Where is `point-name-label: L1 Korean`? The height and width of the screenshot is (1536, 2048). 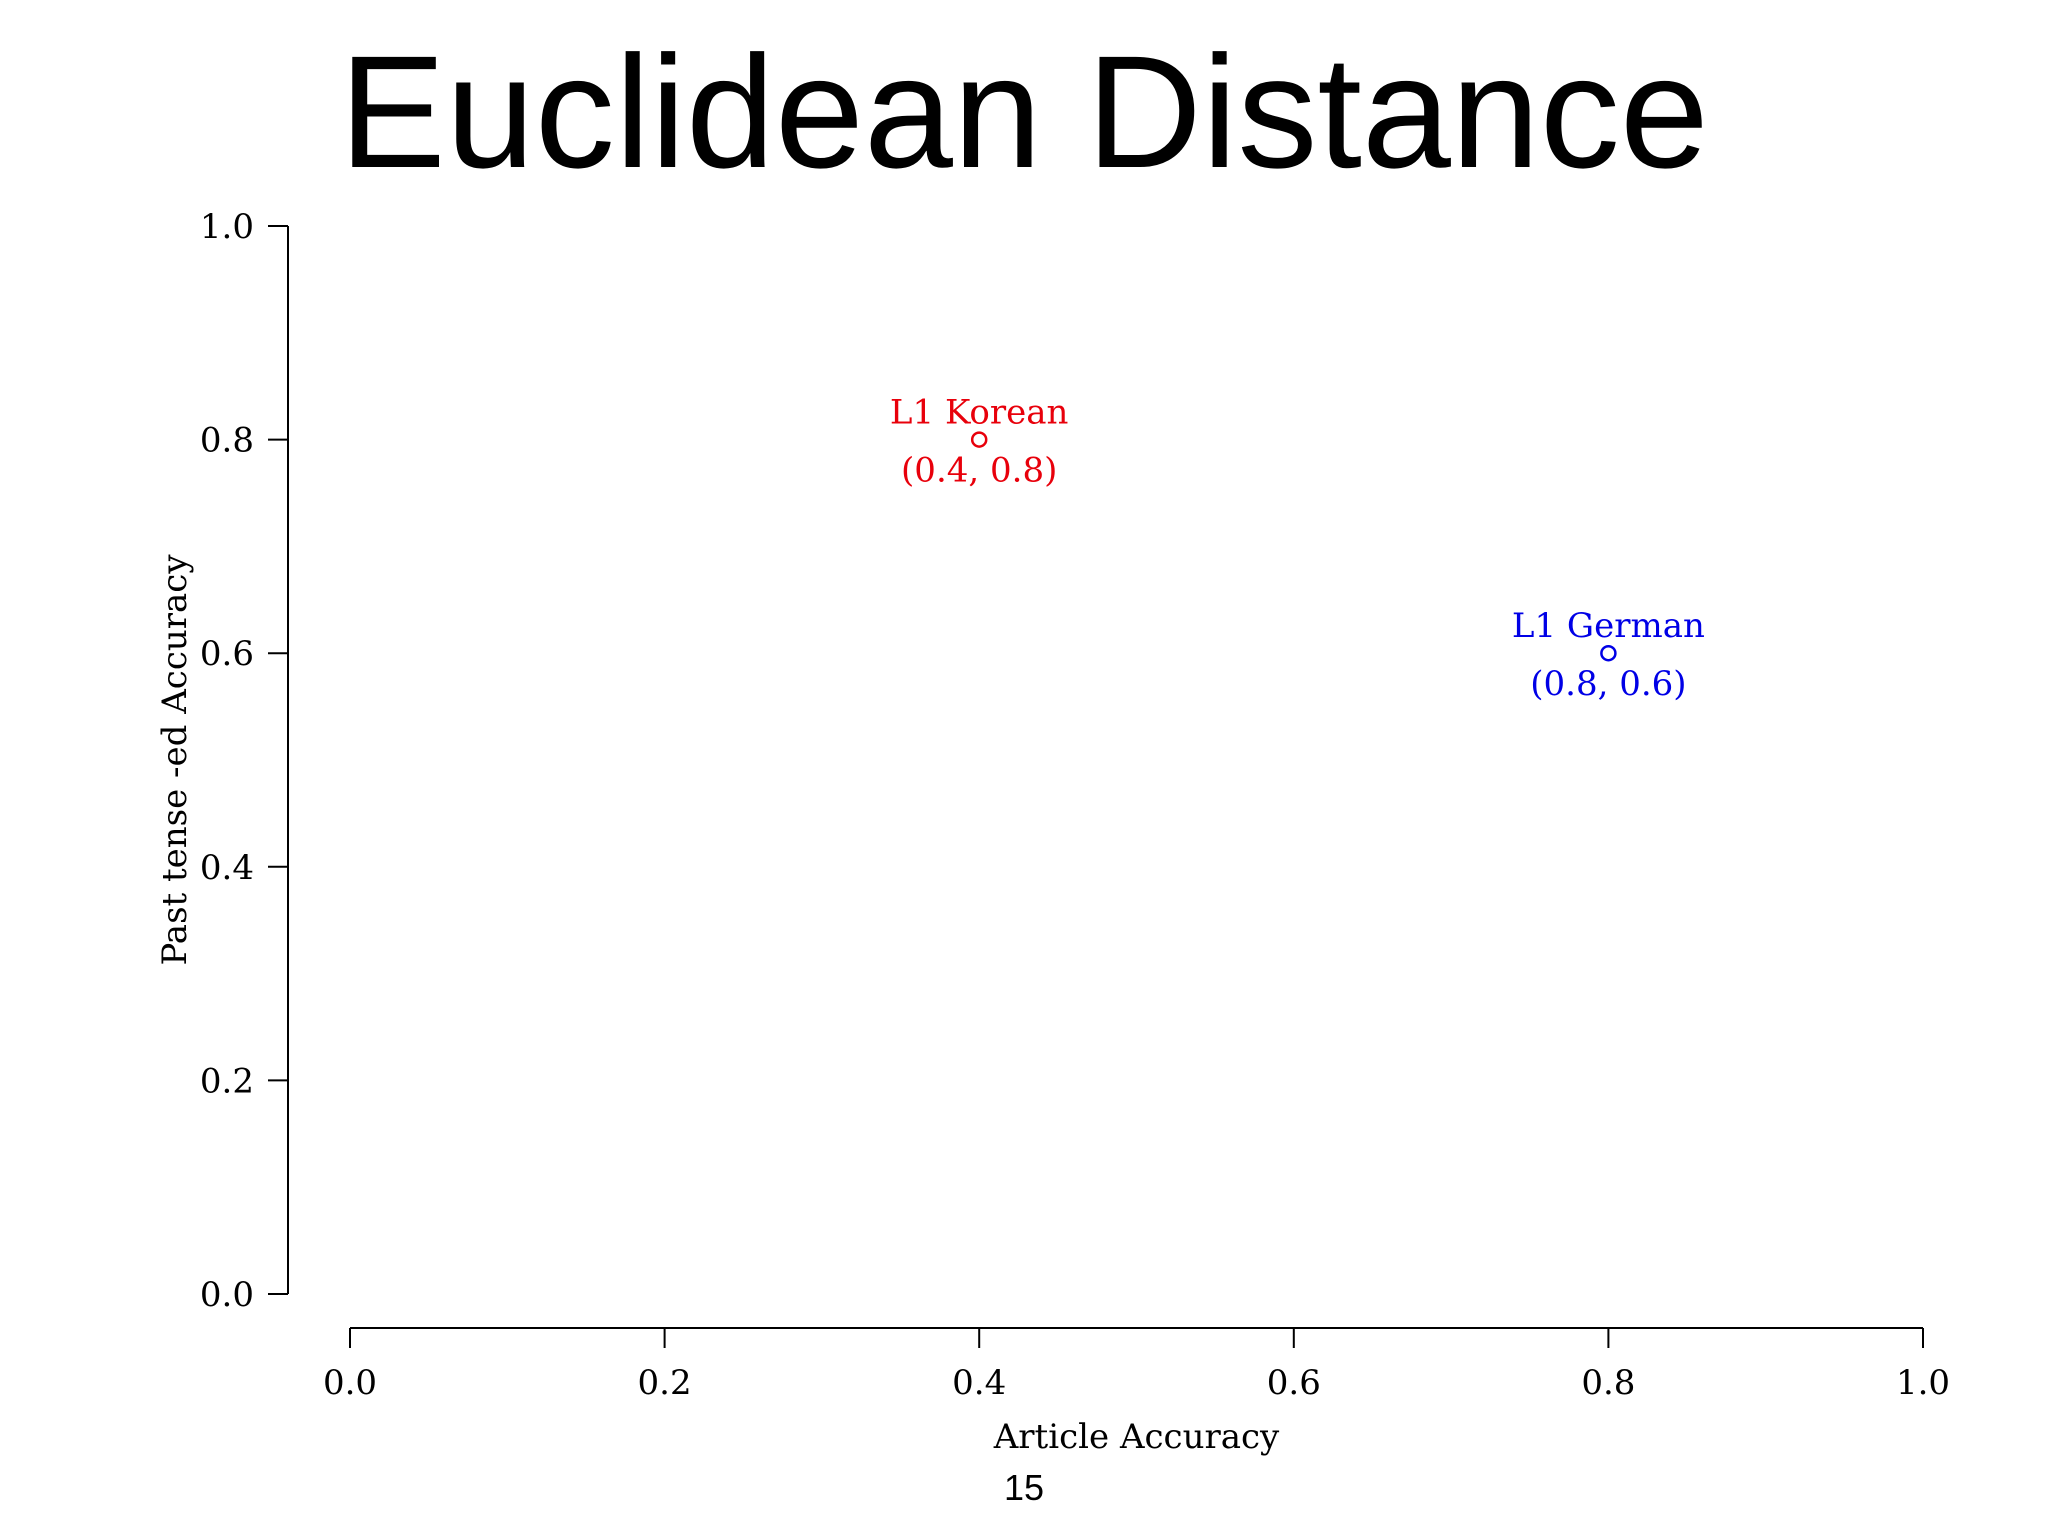 point-name-label: L1 Korean is located at coordinates (979, 413).